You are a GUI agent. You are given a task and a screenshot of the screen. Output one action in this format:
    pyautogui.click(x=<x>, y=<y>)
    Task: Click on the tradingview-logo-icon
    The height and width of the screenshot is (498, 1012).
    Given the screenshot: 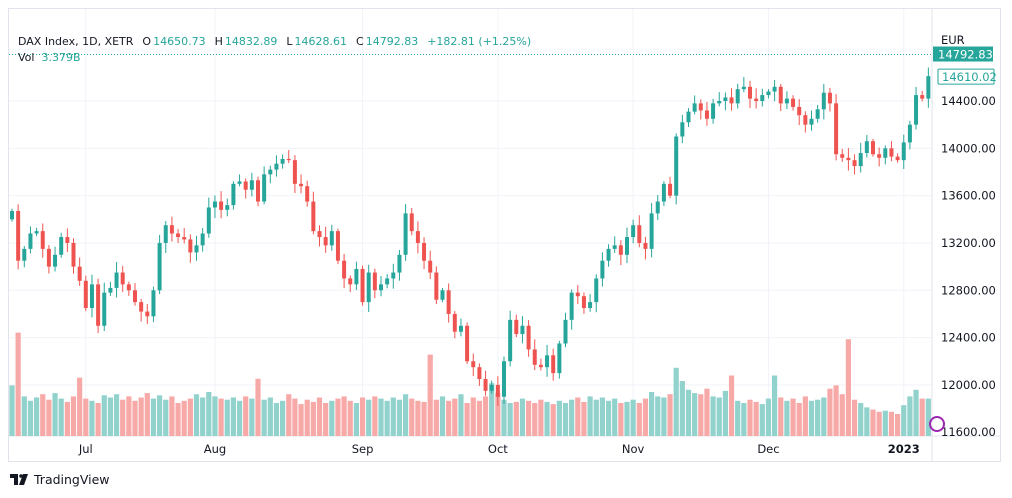 What is the action you would take?
    pyautogui.click(x=19, y=479)
    